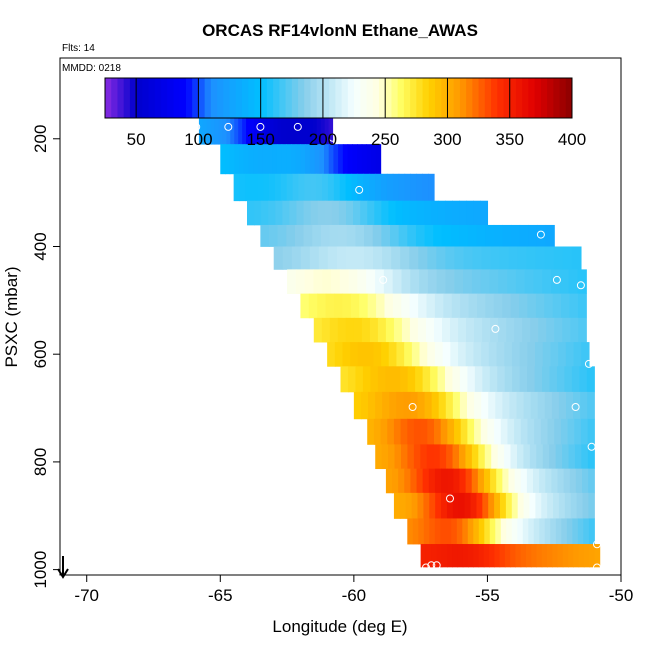 The image size is (650, 650). Describe the element at coordinates (345, 113) in the screenshot. I see `colorbar: 50 100 150 200 250 300 350 400` at that location.